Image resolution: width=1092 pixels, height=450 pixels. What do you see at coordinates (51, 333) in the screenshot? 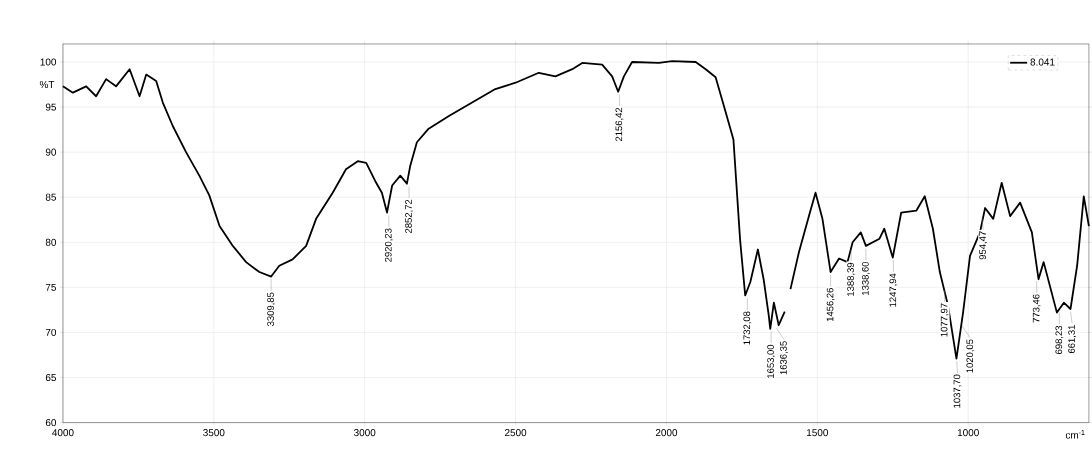
I see `y-tick-label: 70` at bounding box center [51, 333].